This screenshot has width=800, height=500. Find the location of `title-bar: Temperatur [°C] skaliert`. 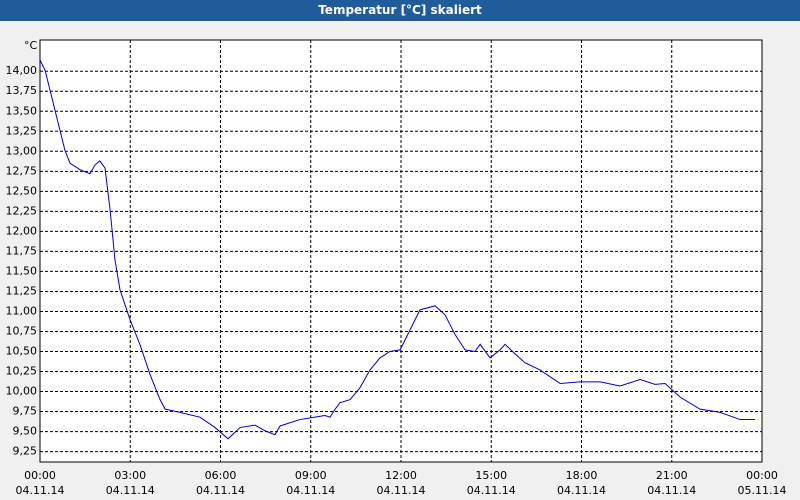

title-bar: Temperatur [°C] skaliert is located at coordinates (400, 10).